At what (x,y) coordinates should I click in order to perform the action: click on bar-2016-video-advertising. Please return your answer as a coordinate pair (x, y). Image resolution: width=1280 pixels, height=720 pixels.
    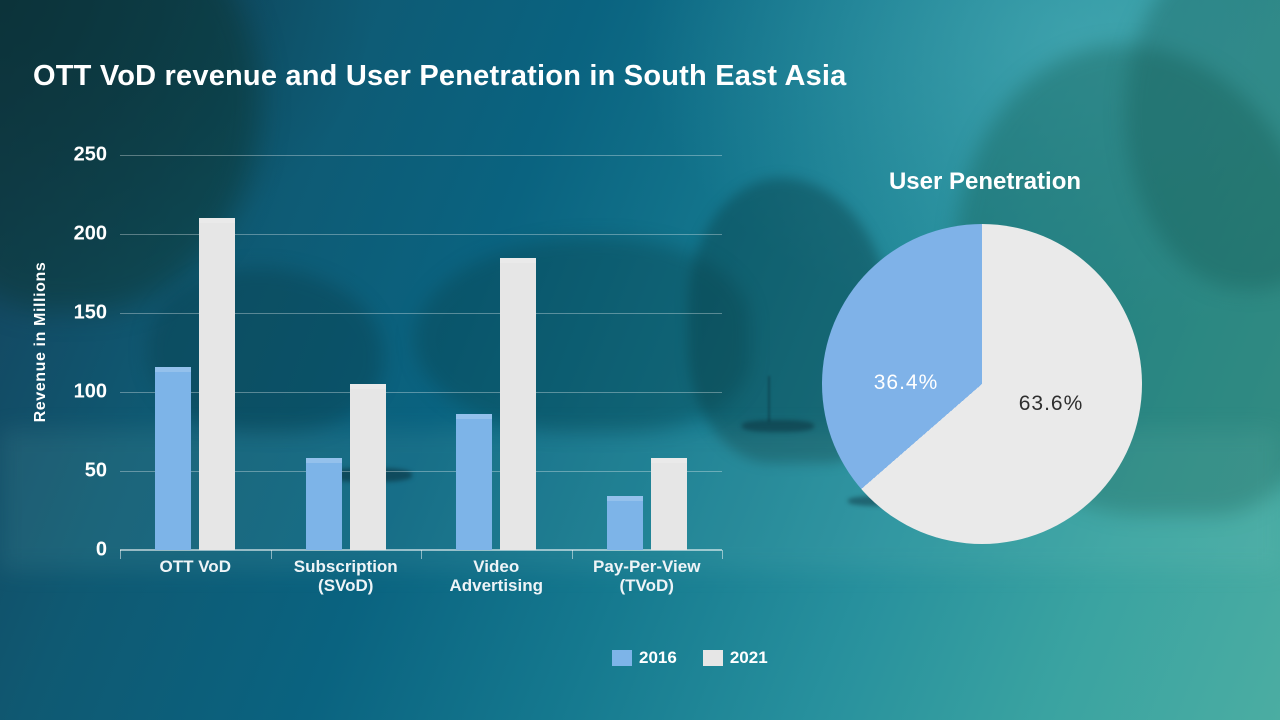
    Looking at the image, I should click on (474, 482).